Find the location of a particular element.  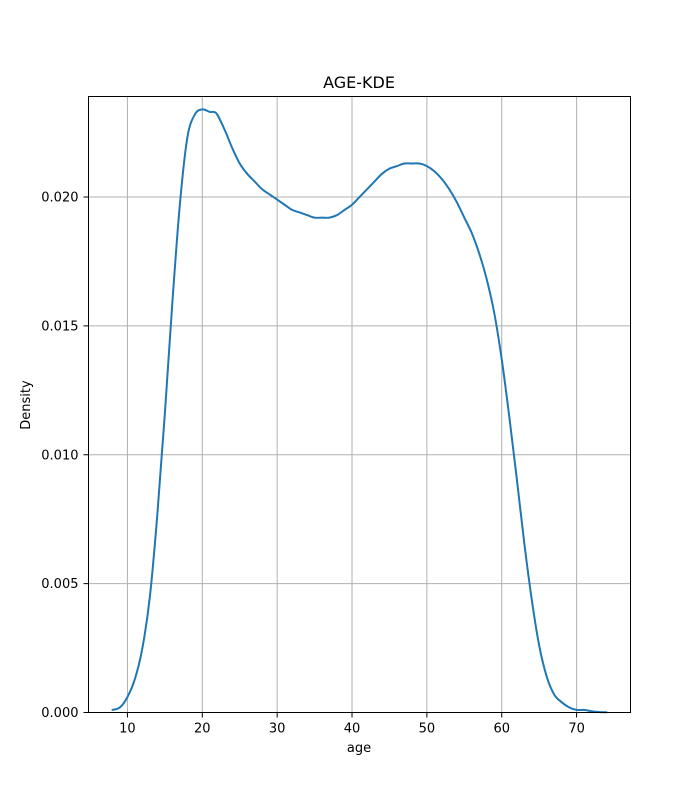

x-axis-label: age is located at coordinates (359, 748).